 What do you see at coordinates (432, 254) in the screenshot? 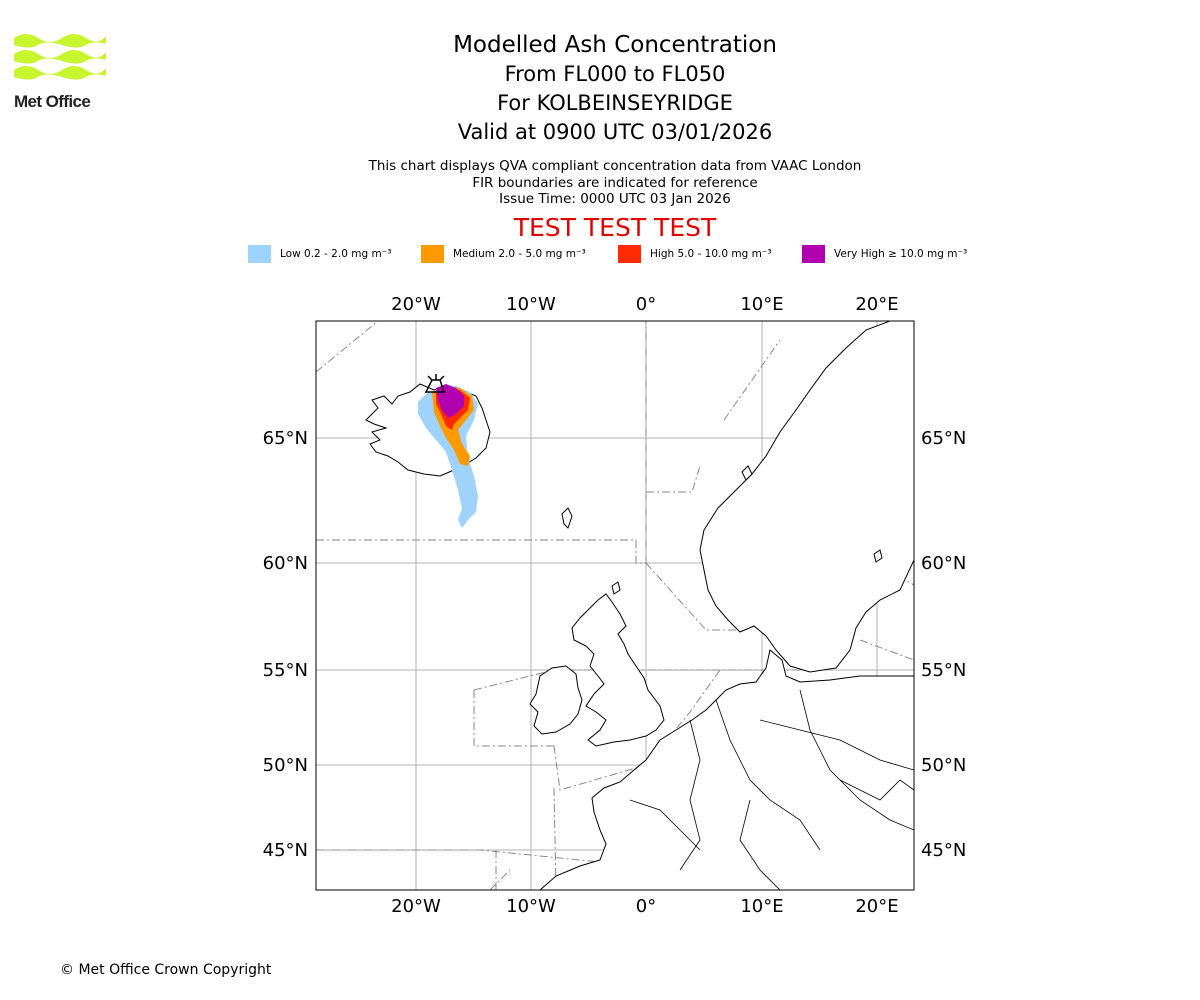
I see `legend-swatch-medium` at bounding box center [432, 254].